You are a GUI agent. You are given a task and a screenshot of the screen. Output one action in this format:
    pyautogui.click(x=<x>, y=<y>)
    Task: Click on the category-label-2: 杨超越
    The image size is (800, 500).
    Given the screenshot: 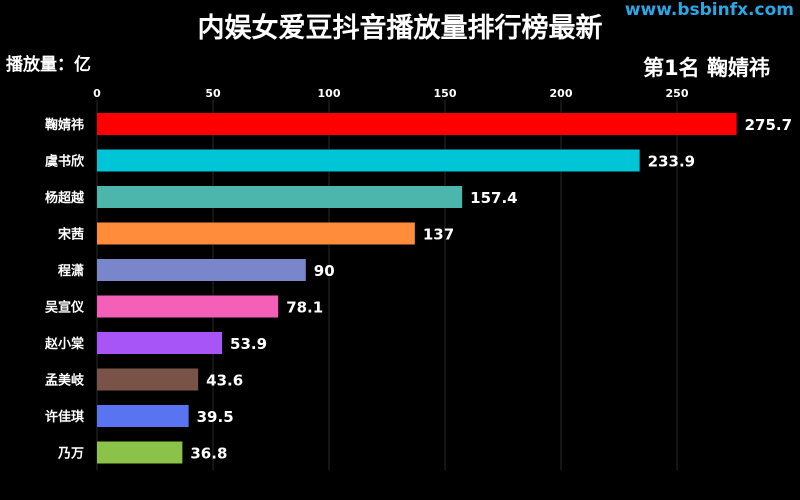 What is the action you would take?
    pyautogui.click(x=65, y=198)
    